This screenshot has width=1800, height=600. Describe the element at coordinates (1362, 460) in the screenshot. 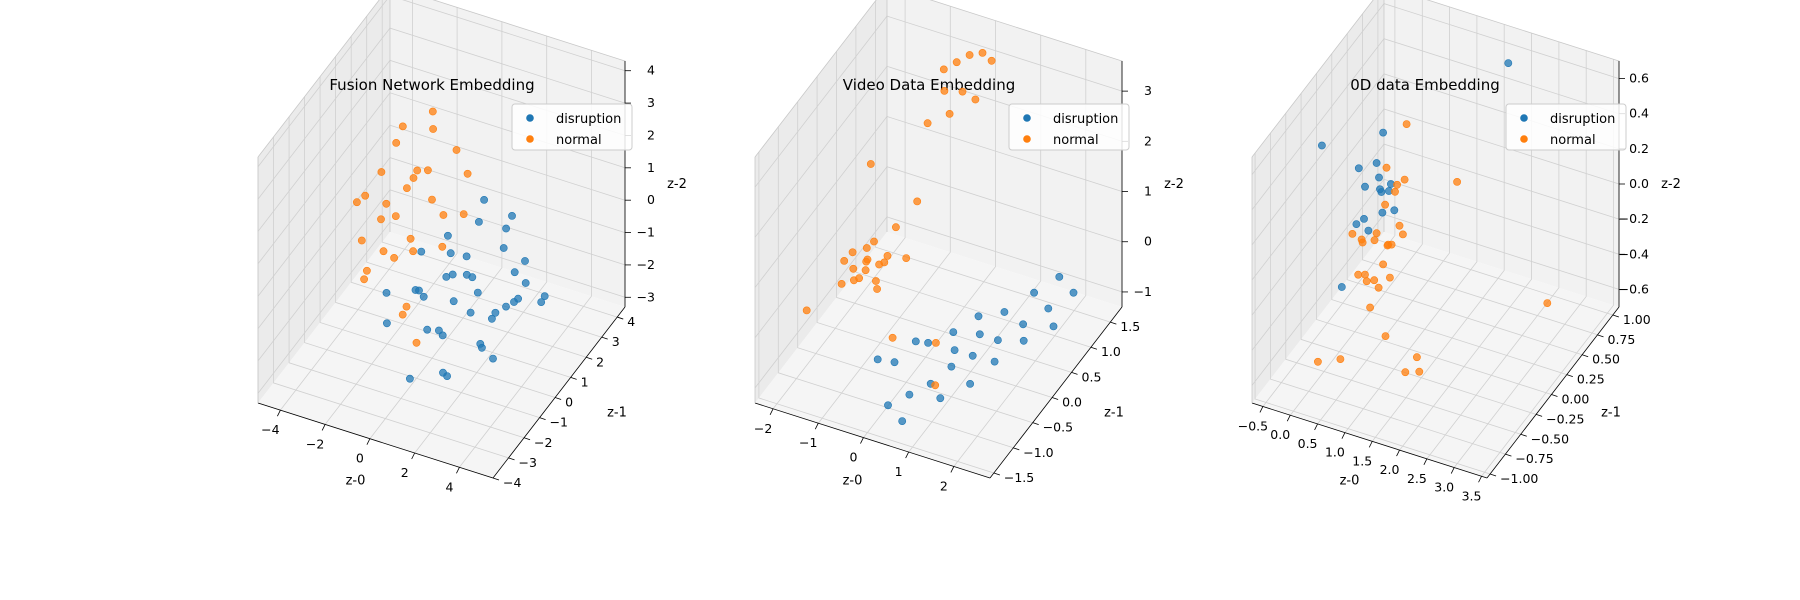

I see `x-tick-label: 1.5` at that location.